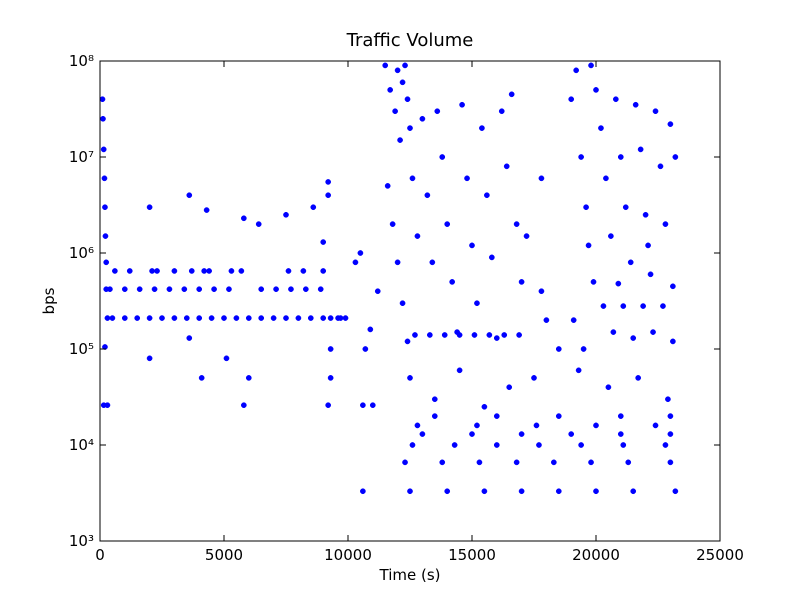 The image size is (800, 604). What do you see at coordinates (100, 555) in the screenshot?
I see `x-tick-label: 0` at bounding box center [100, 555].